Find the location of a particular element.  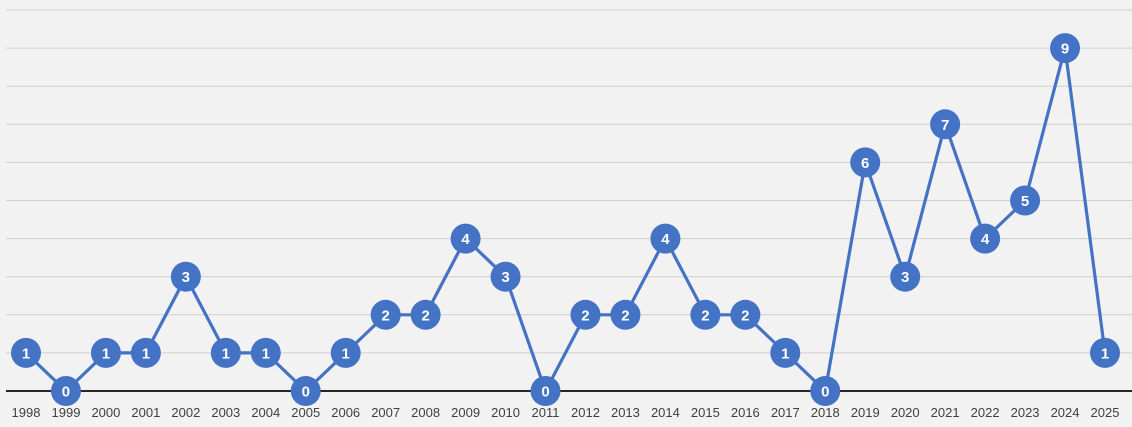

data-point-2024: 9 is located at coordinates (1065, 48).